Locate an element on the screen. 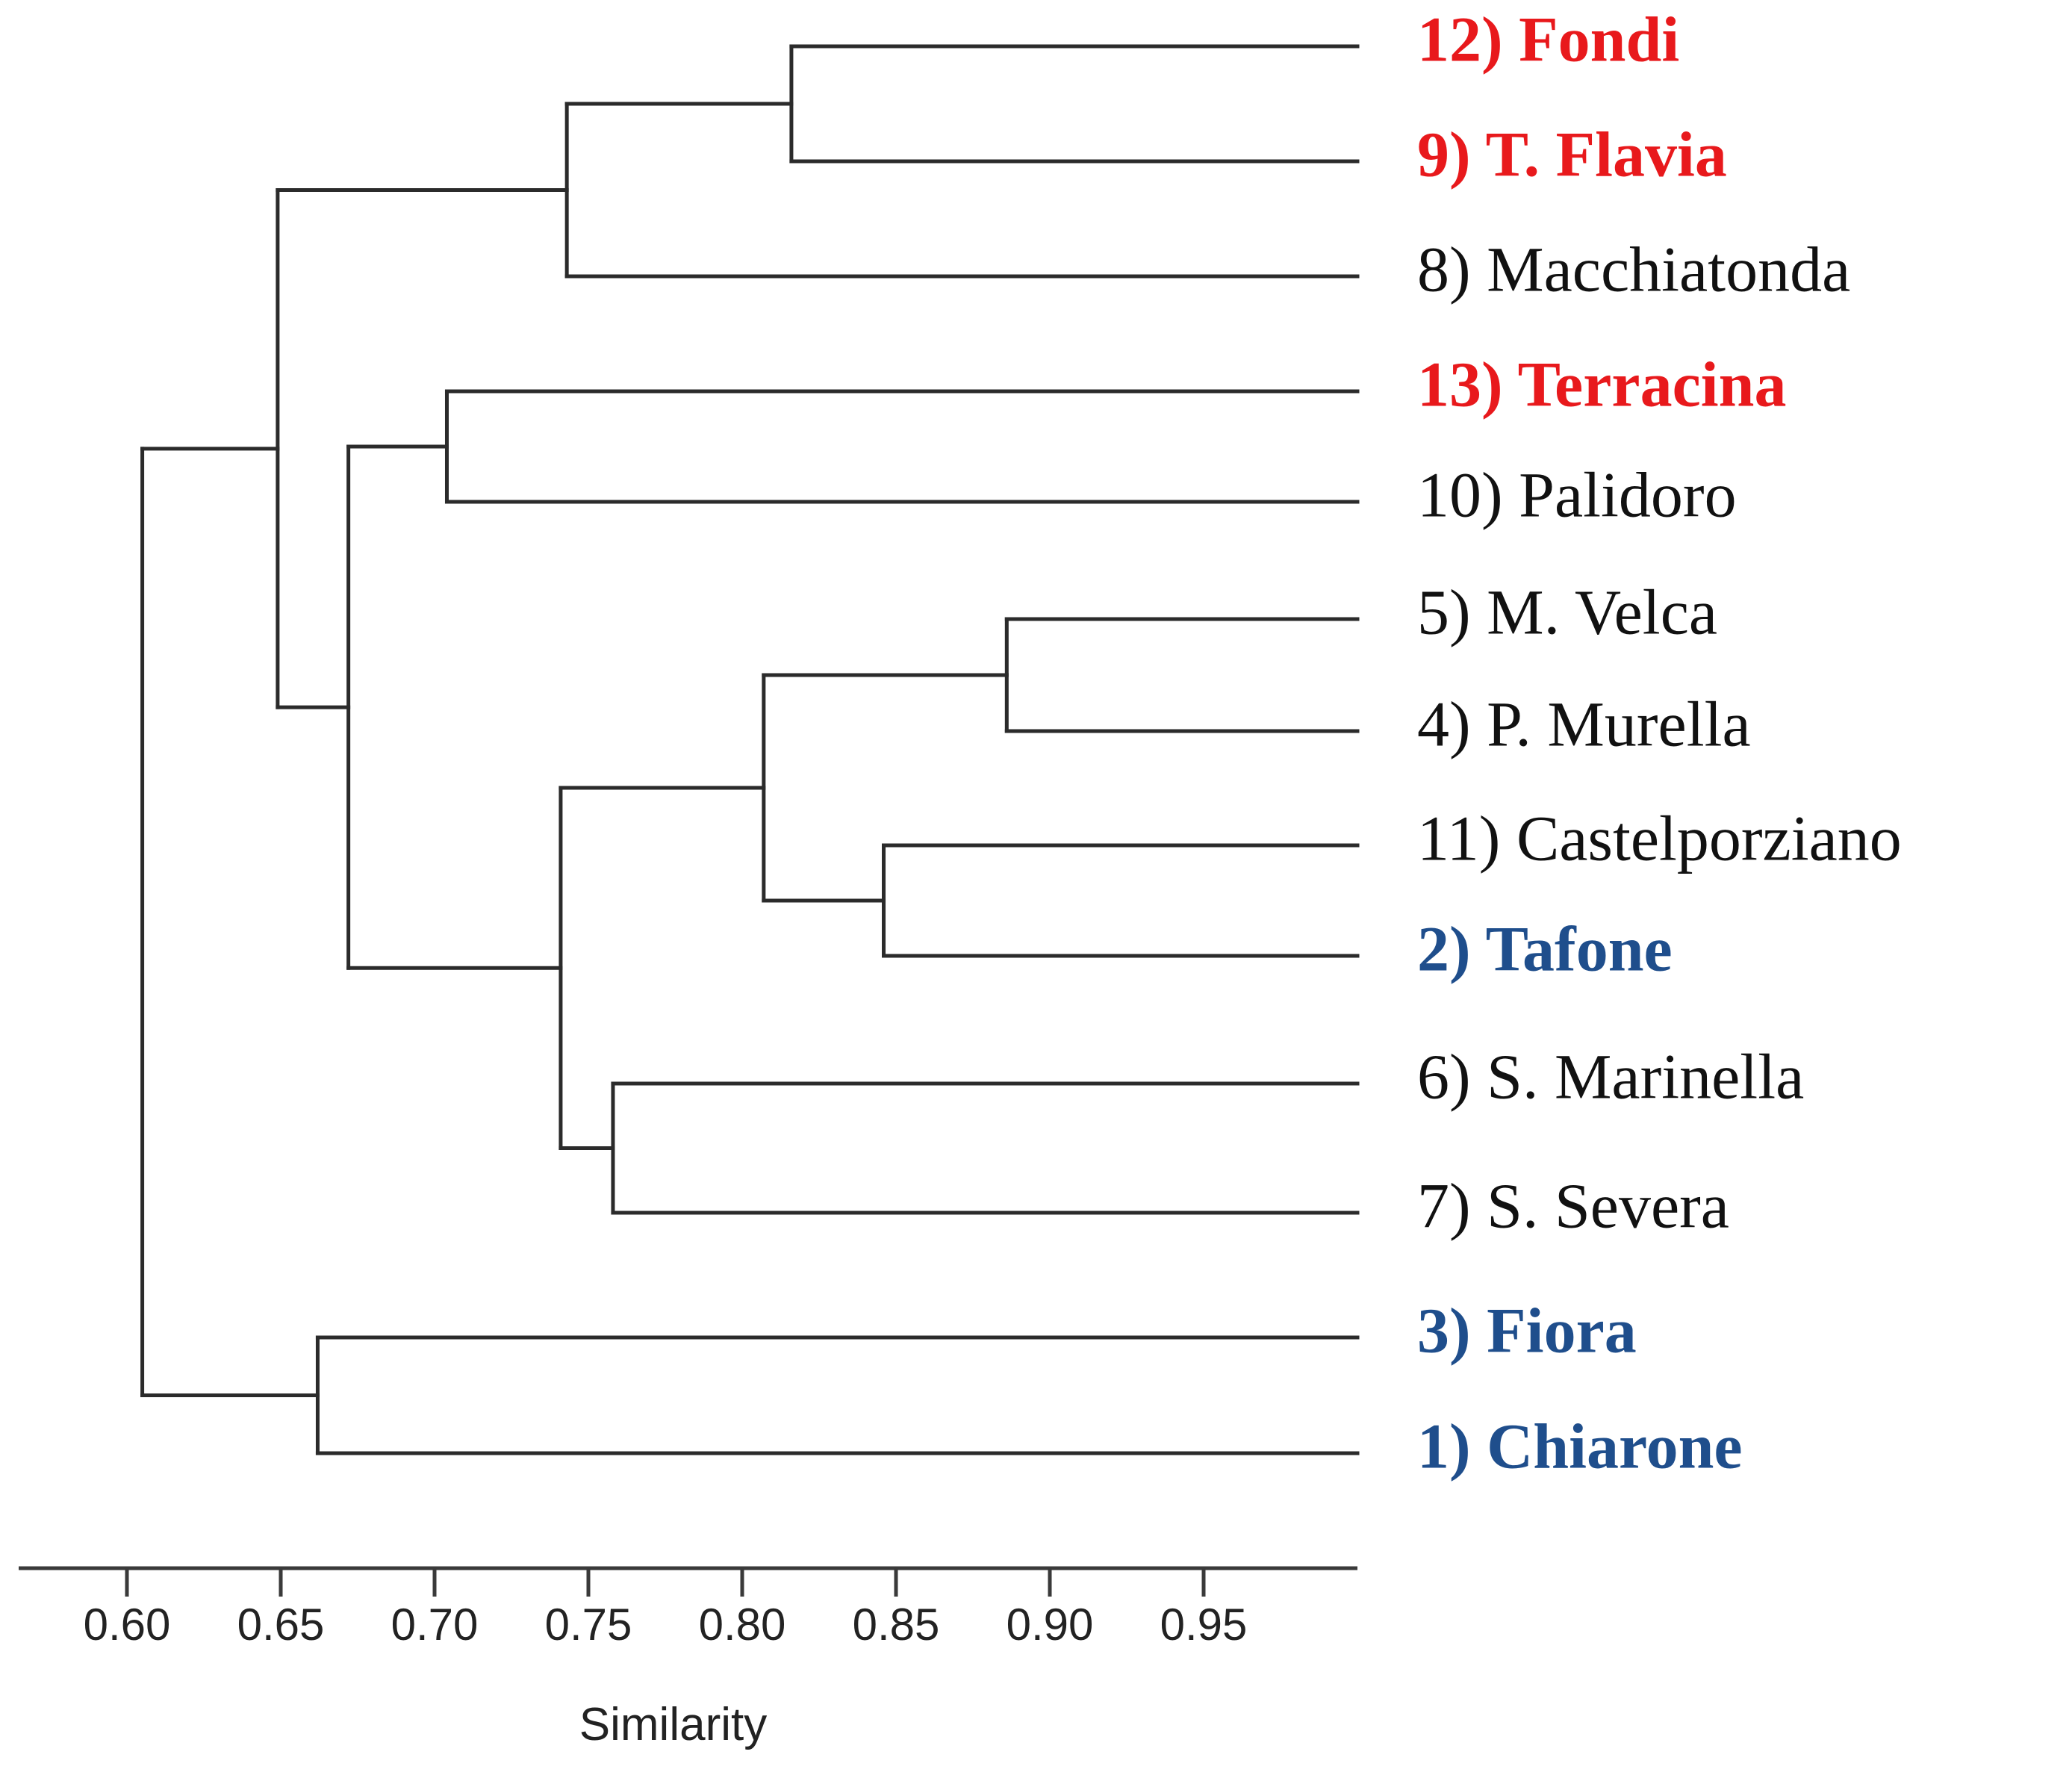  leaf-label-l2: 2) Tafone is located at coordinates (1545, 949).